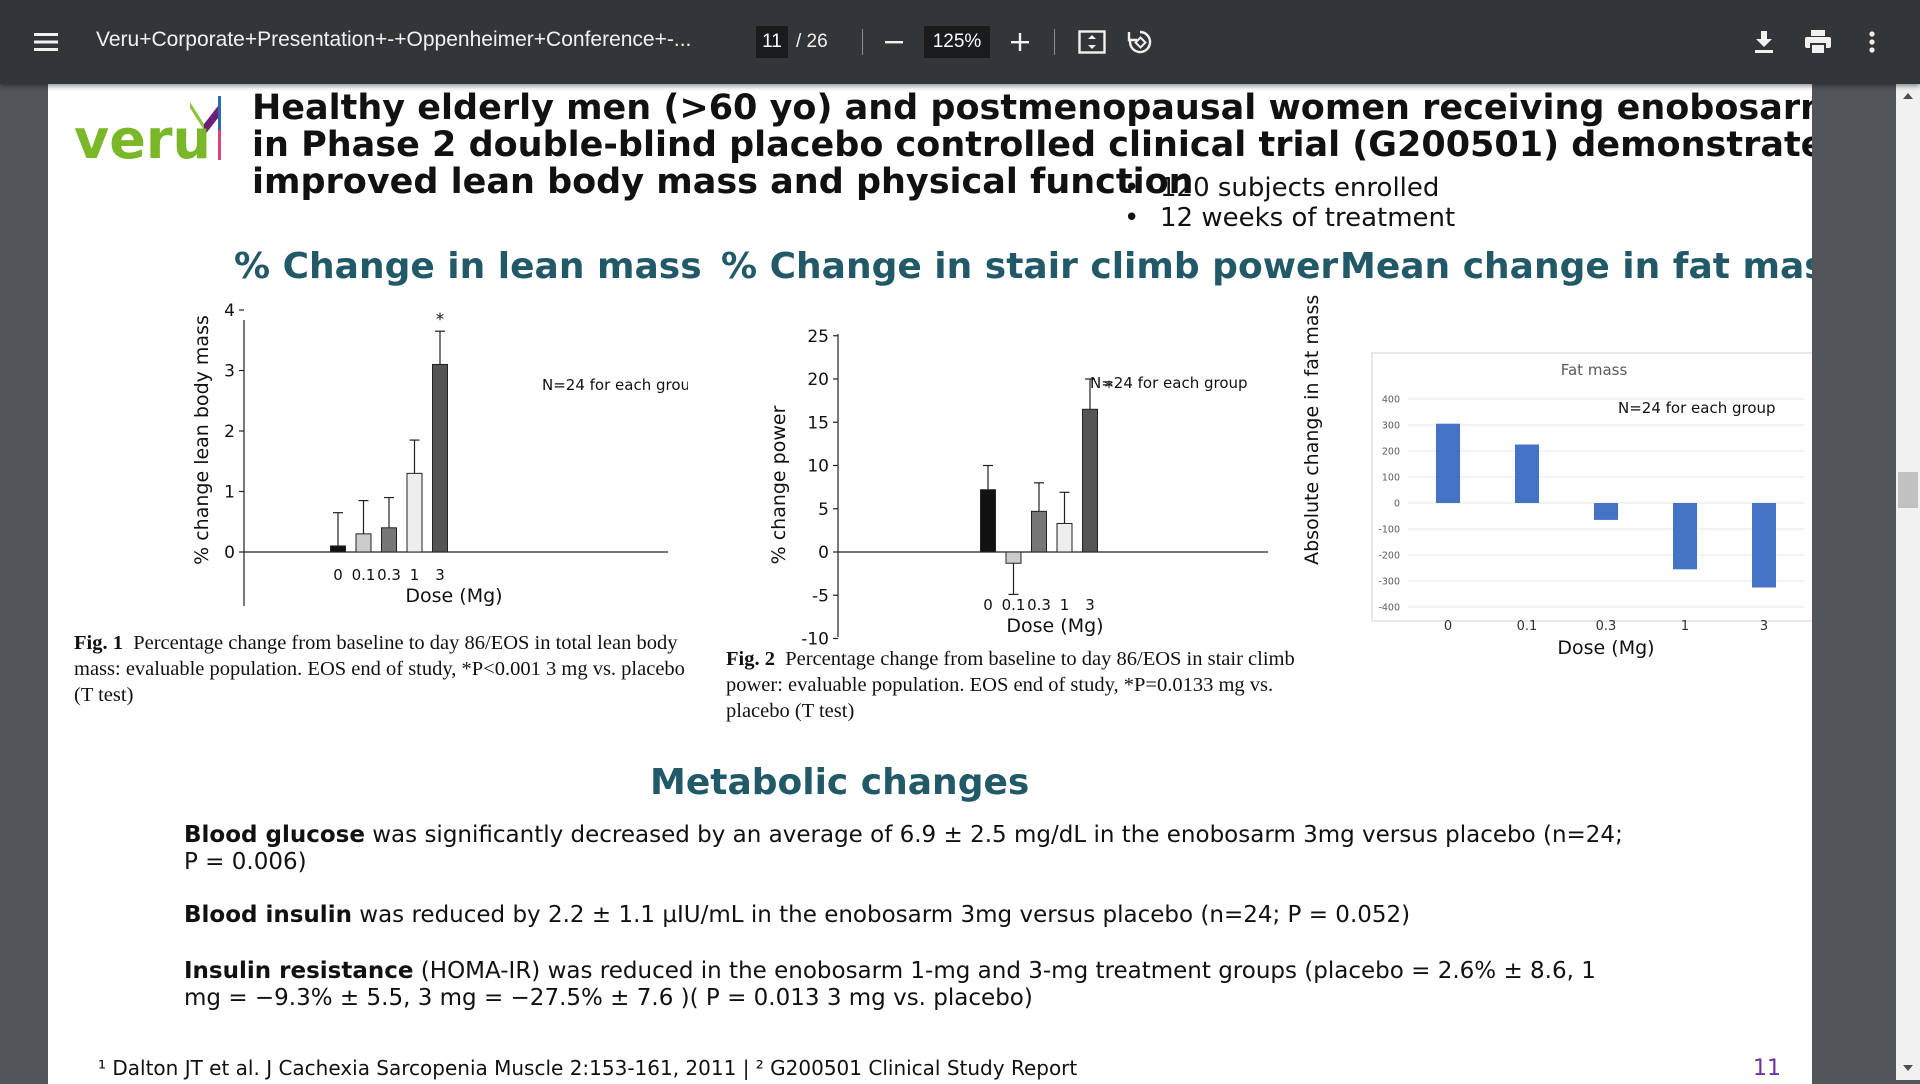  What do you see at coordinates (46, 42) in the screenshot?
I see `hamburger-menu-icon` at bounding box center [46, 42].